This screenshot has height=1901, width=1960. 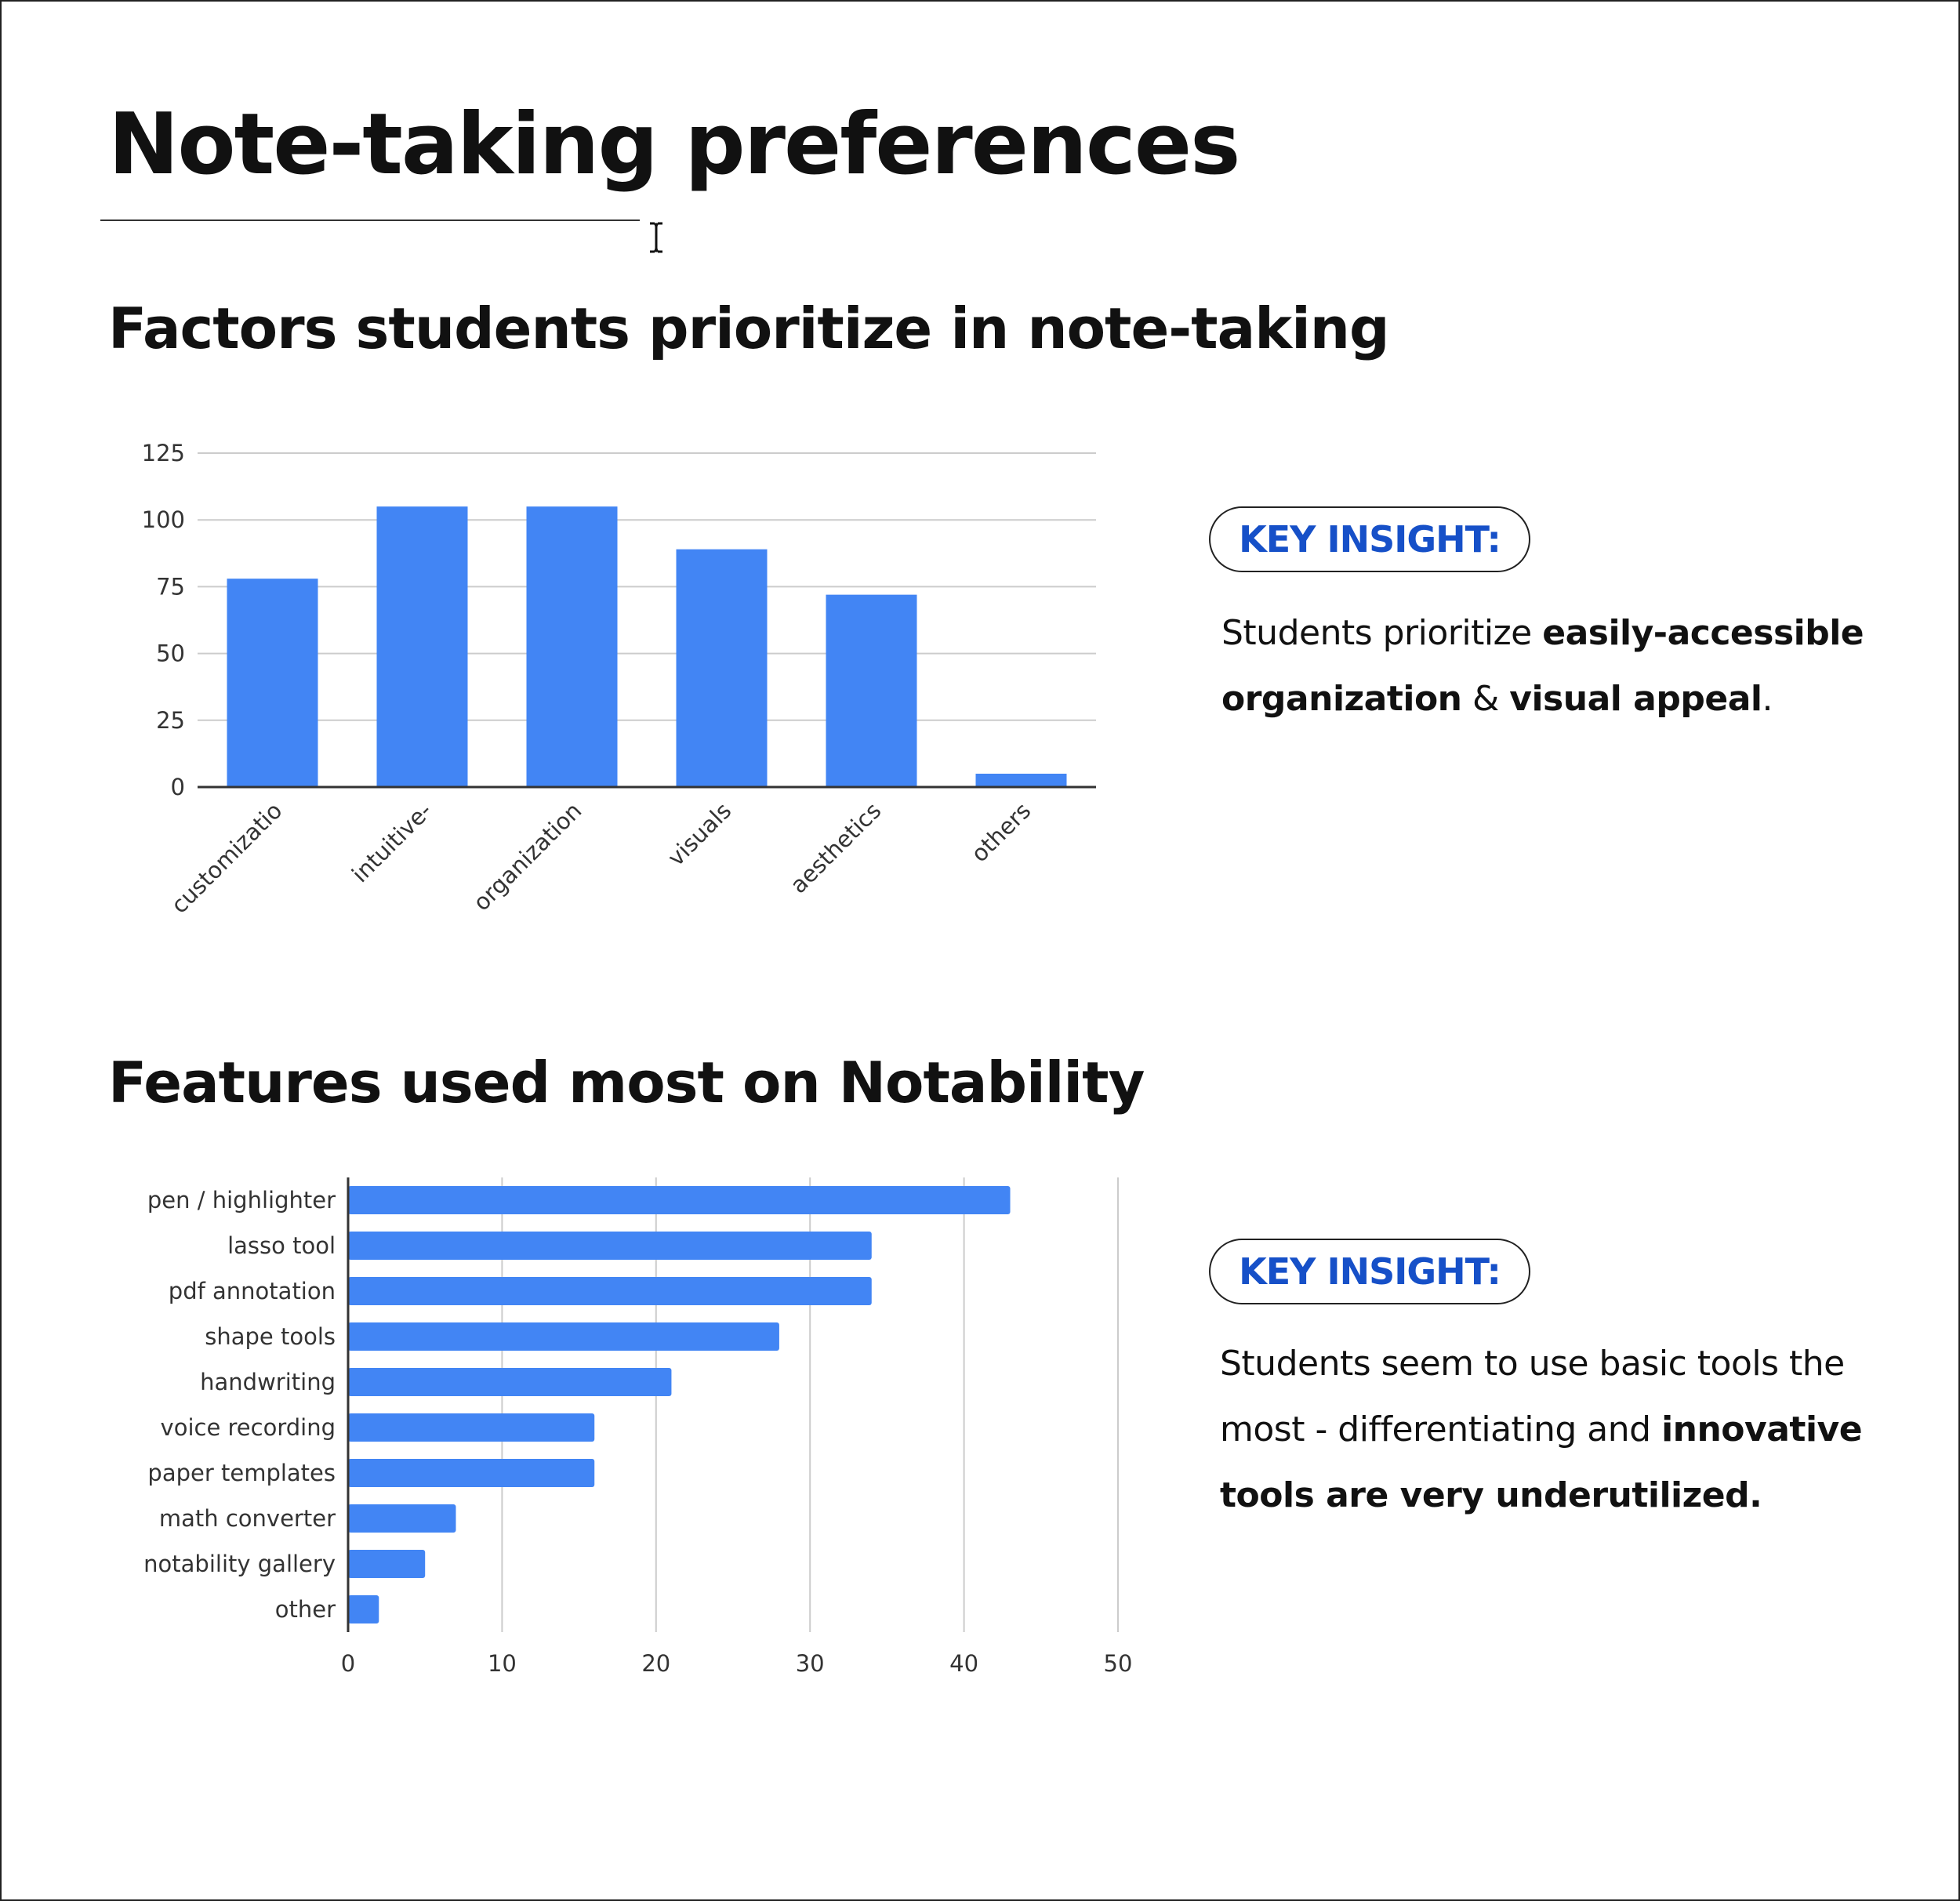 I want to click on page-title: Note-taking preferences, so click(x=674, y=145).